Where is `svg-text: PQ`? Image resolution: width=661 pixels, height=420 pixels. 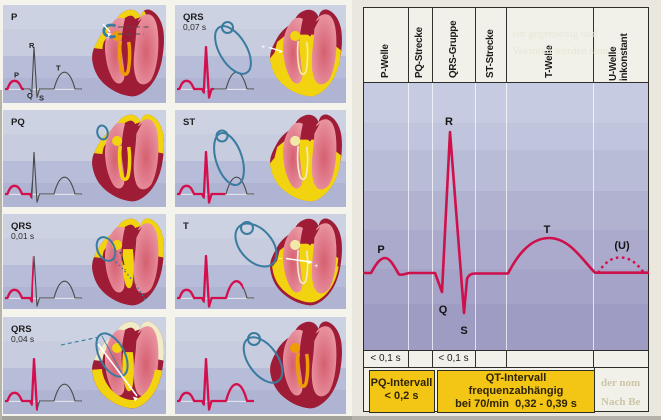
svg-text: PQ is located at coordinates (18, 122).